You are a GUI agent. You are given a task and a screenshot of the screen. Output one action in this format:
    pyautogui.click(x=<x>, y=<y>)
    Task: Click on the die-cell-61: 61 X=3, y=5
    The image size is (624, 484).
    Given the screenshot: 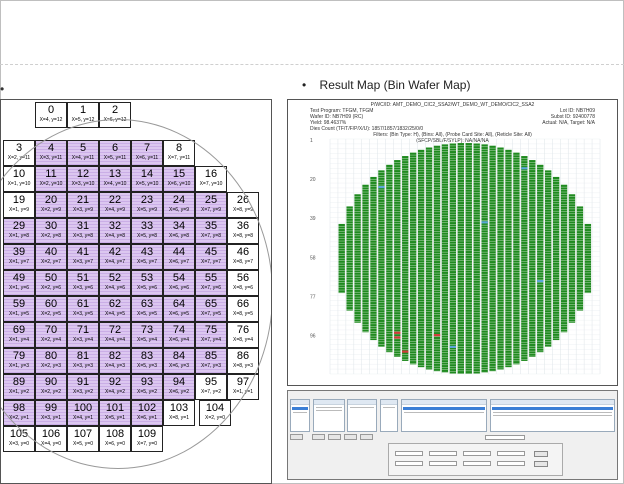 What is the action you would take?
    pyautogui.click(x=83, y=309)
    